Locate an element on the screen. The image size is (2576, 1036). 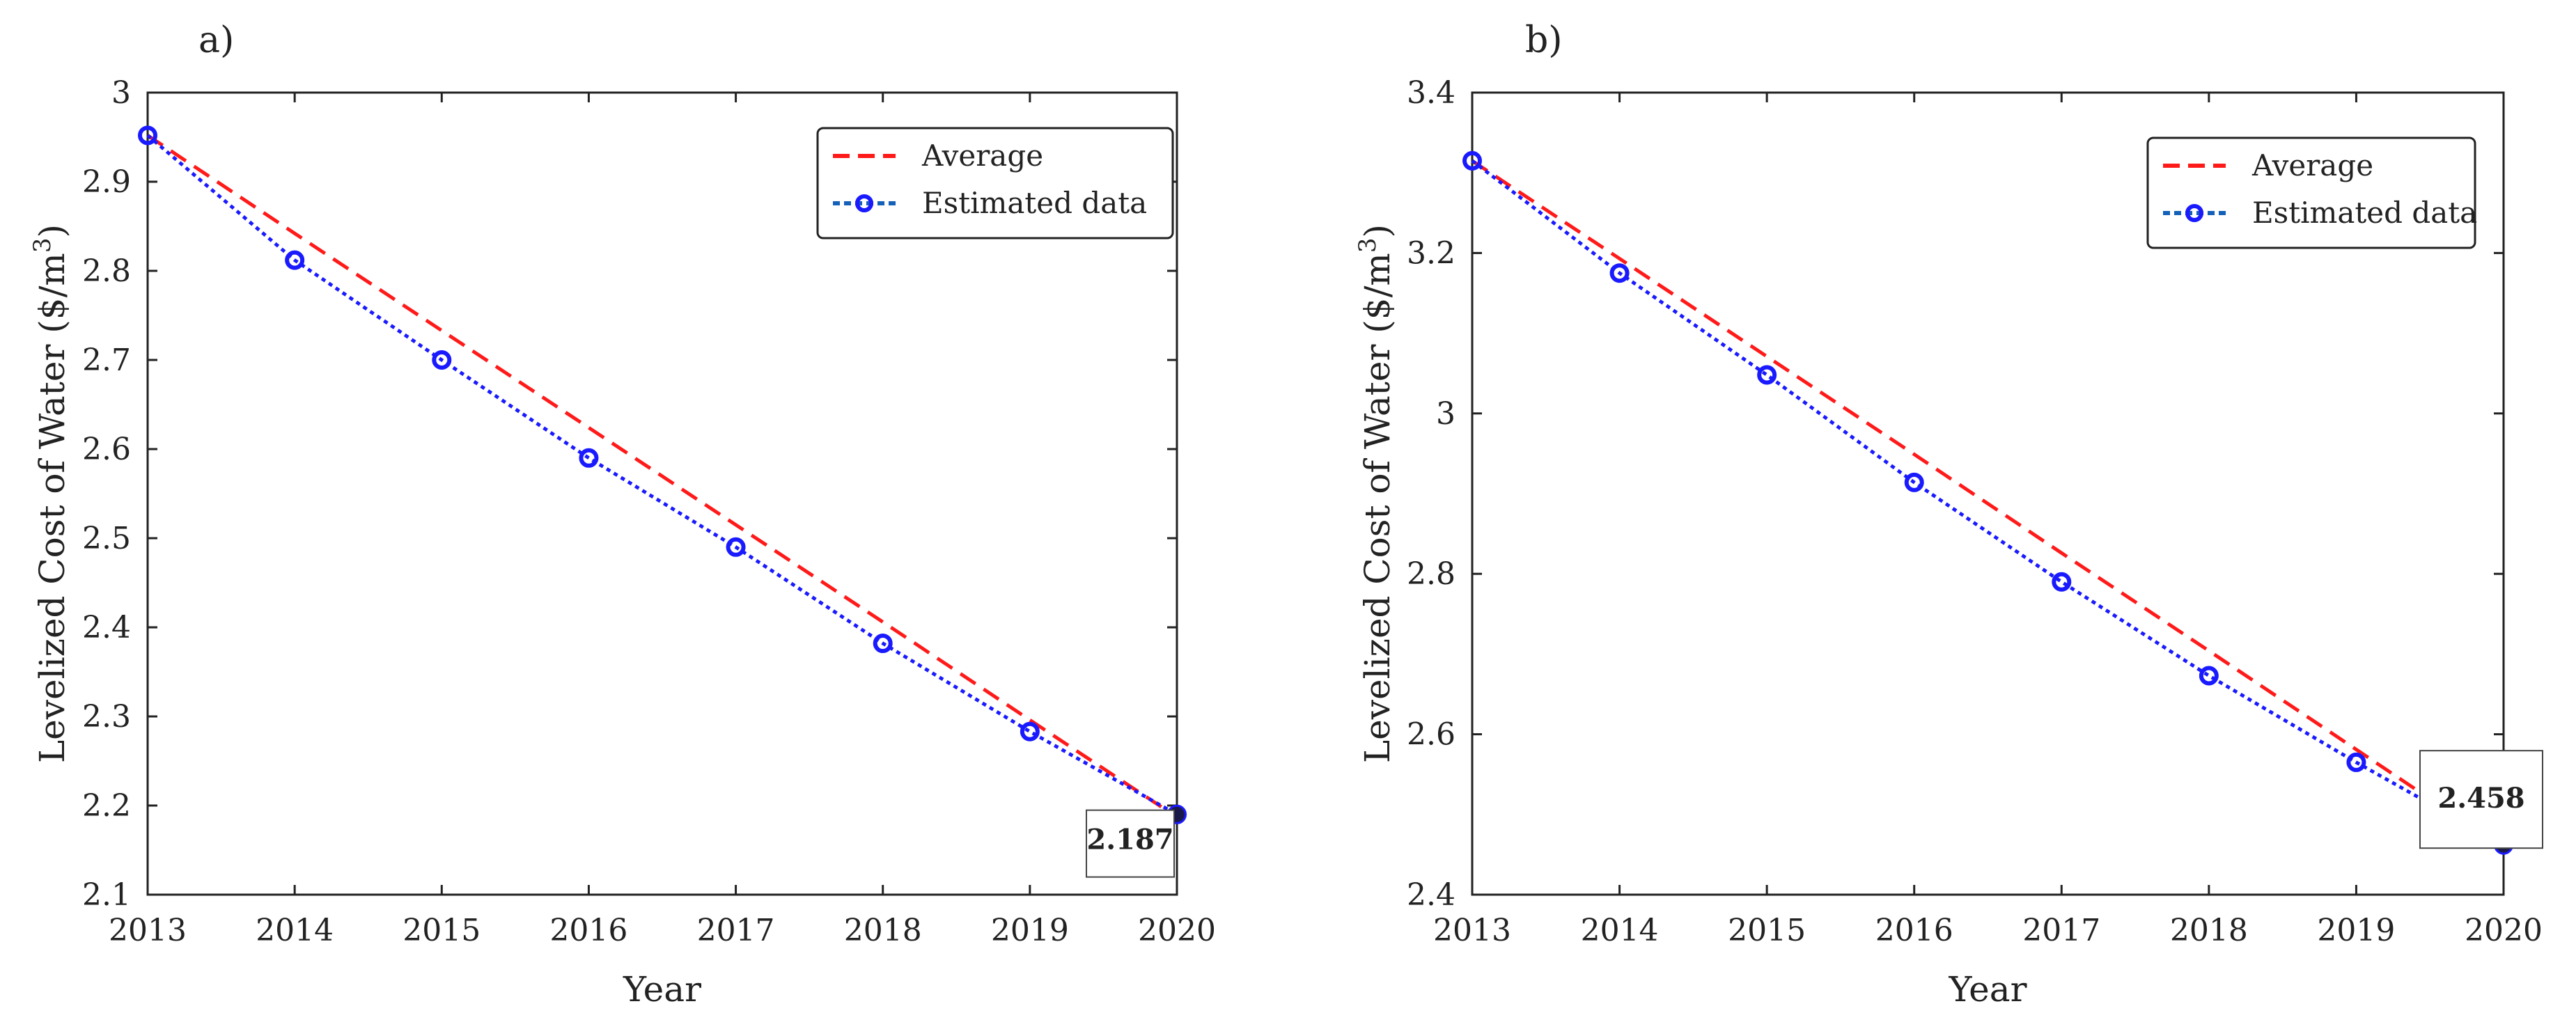
y-tick-label: 2.9 is located at coordinates (107, 182).